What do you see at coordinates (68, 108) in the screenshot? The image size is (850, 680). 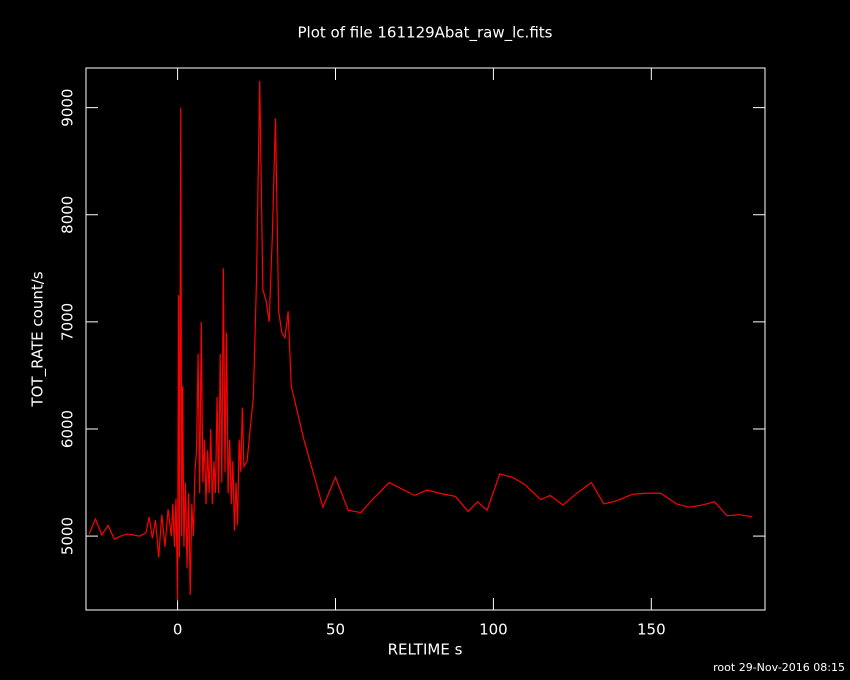 I see `y-tick-label: 9000` at bounding box center [68, 108].